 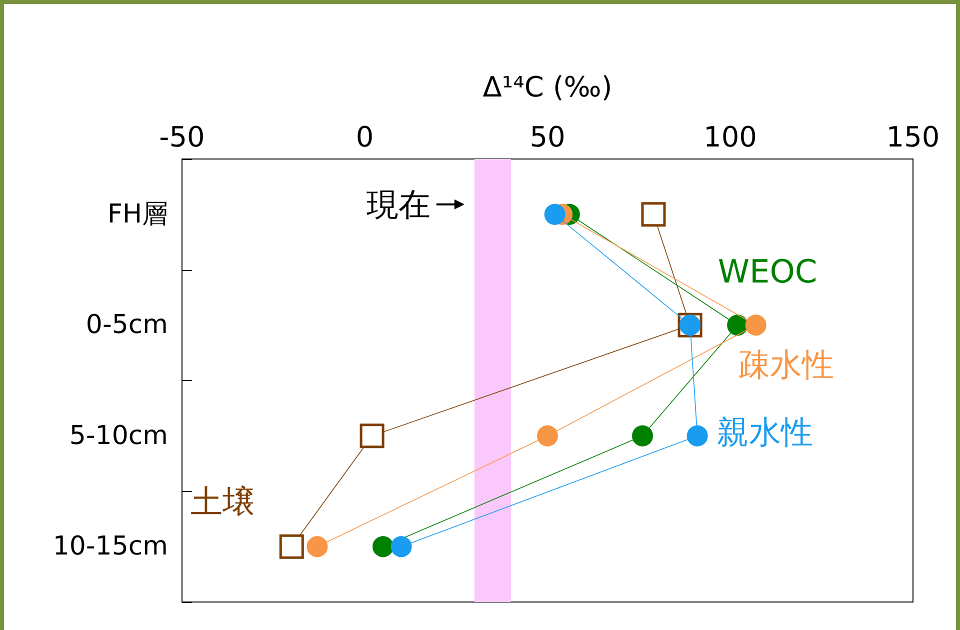 What do you see at coordinates (547, 87) in the screenshot?
I see `x-axis-title: Δ¹⁴C (‰)` at bounding box center [547, 87].